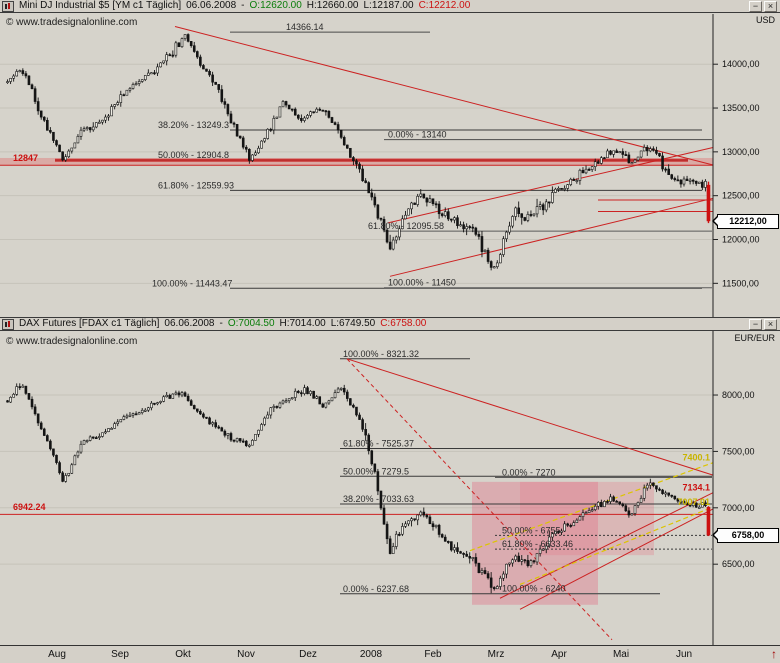  Describe the element at coordinates (378, 499) in the screenshot. I see `fib-label: 38.20% - 7033.63` at that location.